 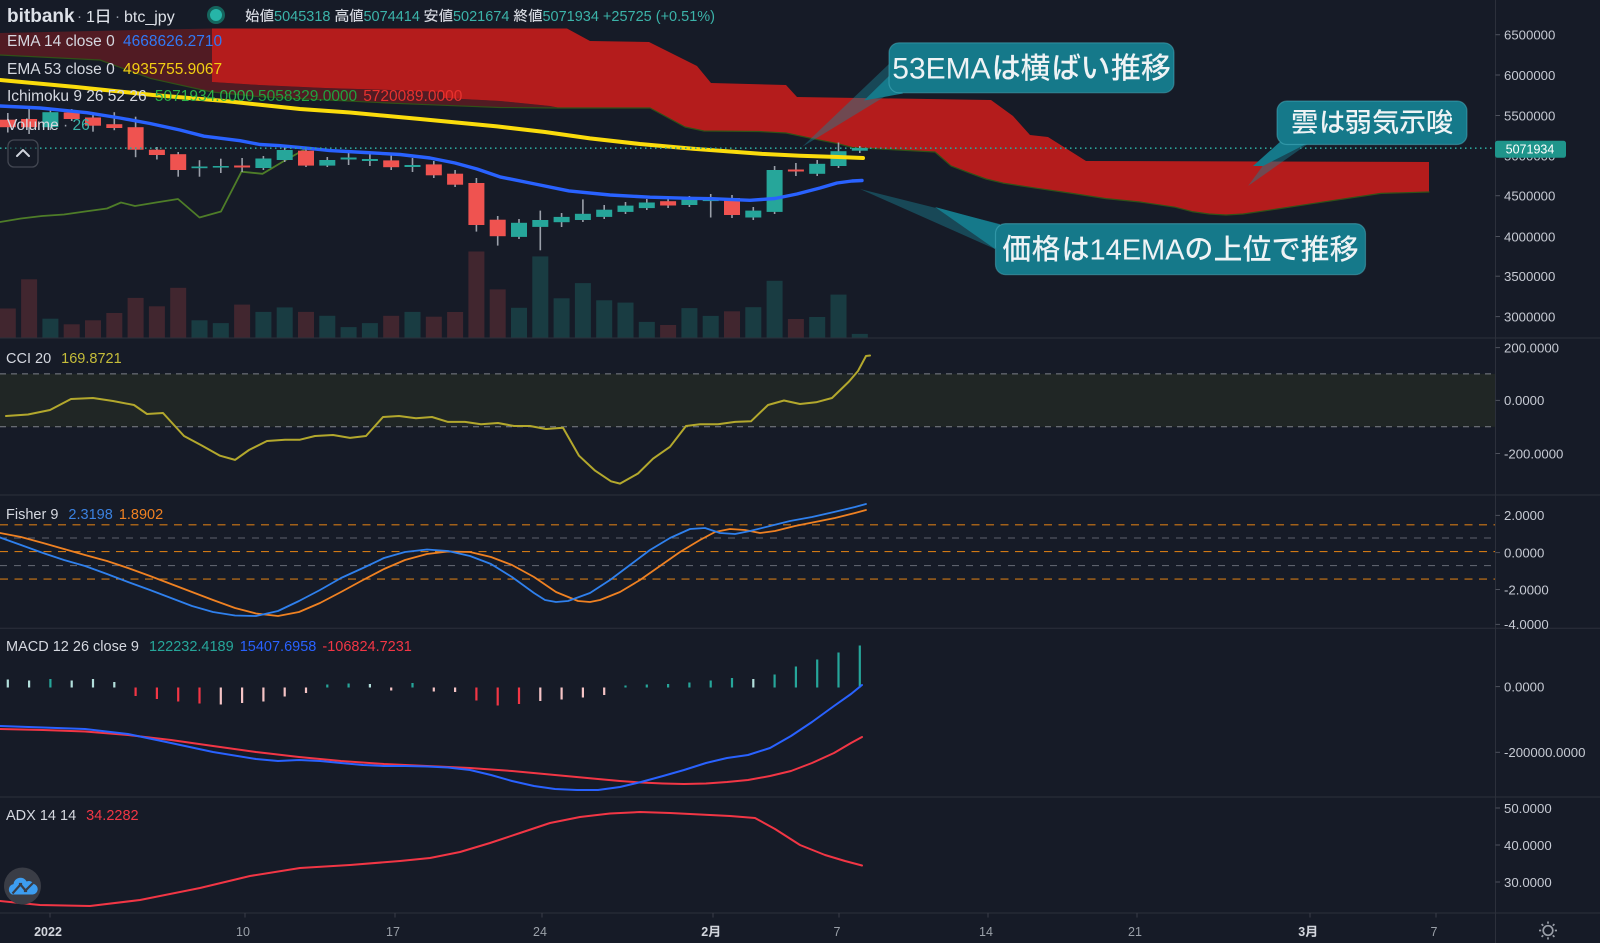 What do you see at coordinates (1533, 454) in the screenshot?
I see `svg-text: -200.0000` at bounding box center [1533, 454].